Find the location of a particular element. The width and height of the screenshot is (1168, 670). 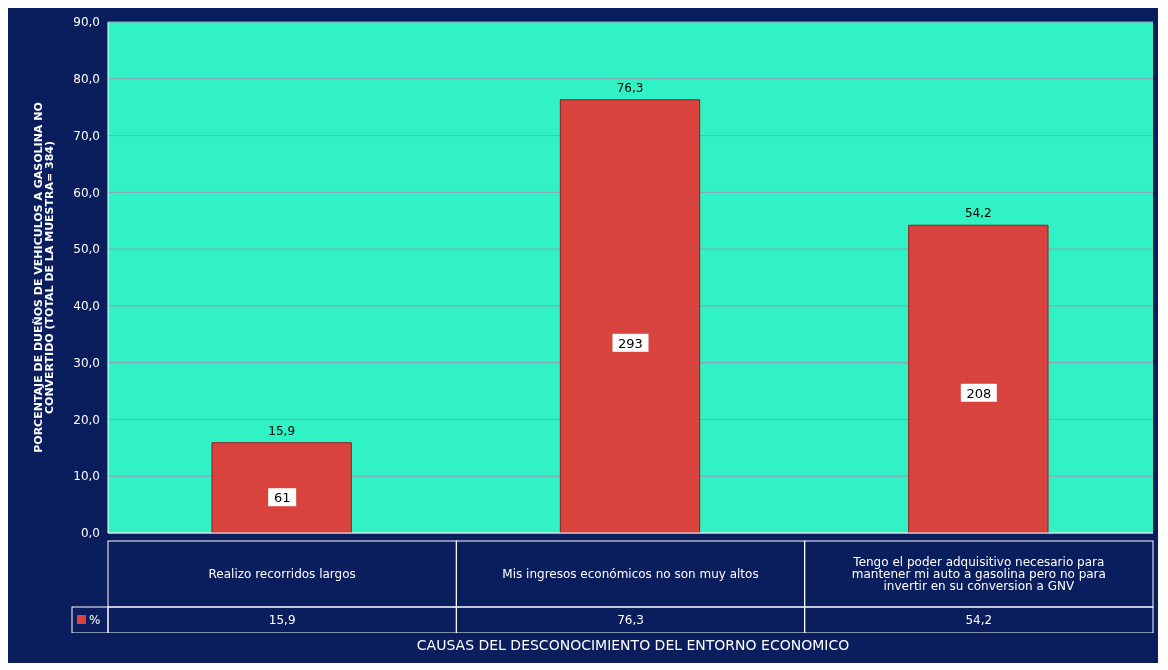

y-tick-label: 20,0 is located at coordinates (86, 419).